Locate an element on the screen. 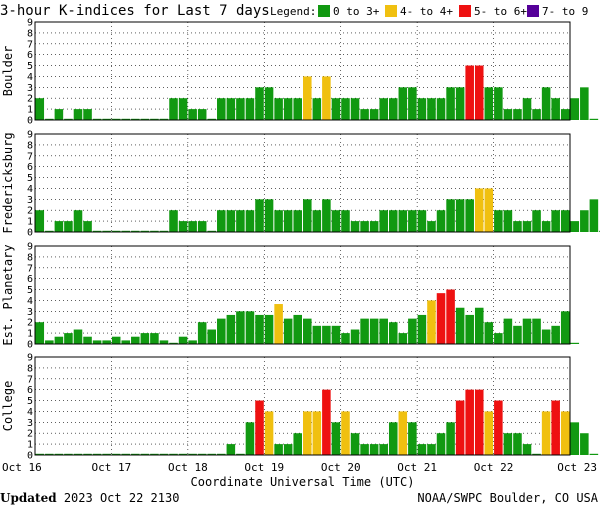 The width and height of the screenshot is (600, 510). x-tick-label: Oct 19 is located at coordinates (264, 467).